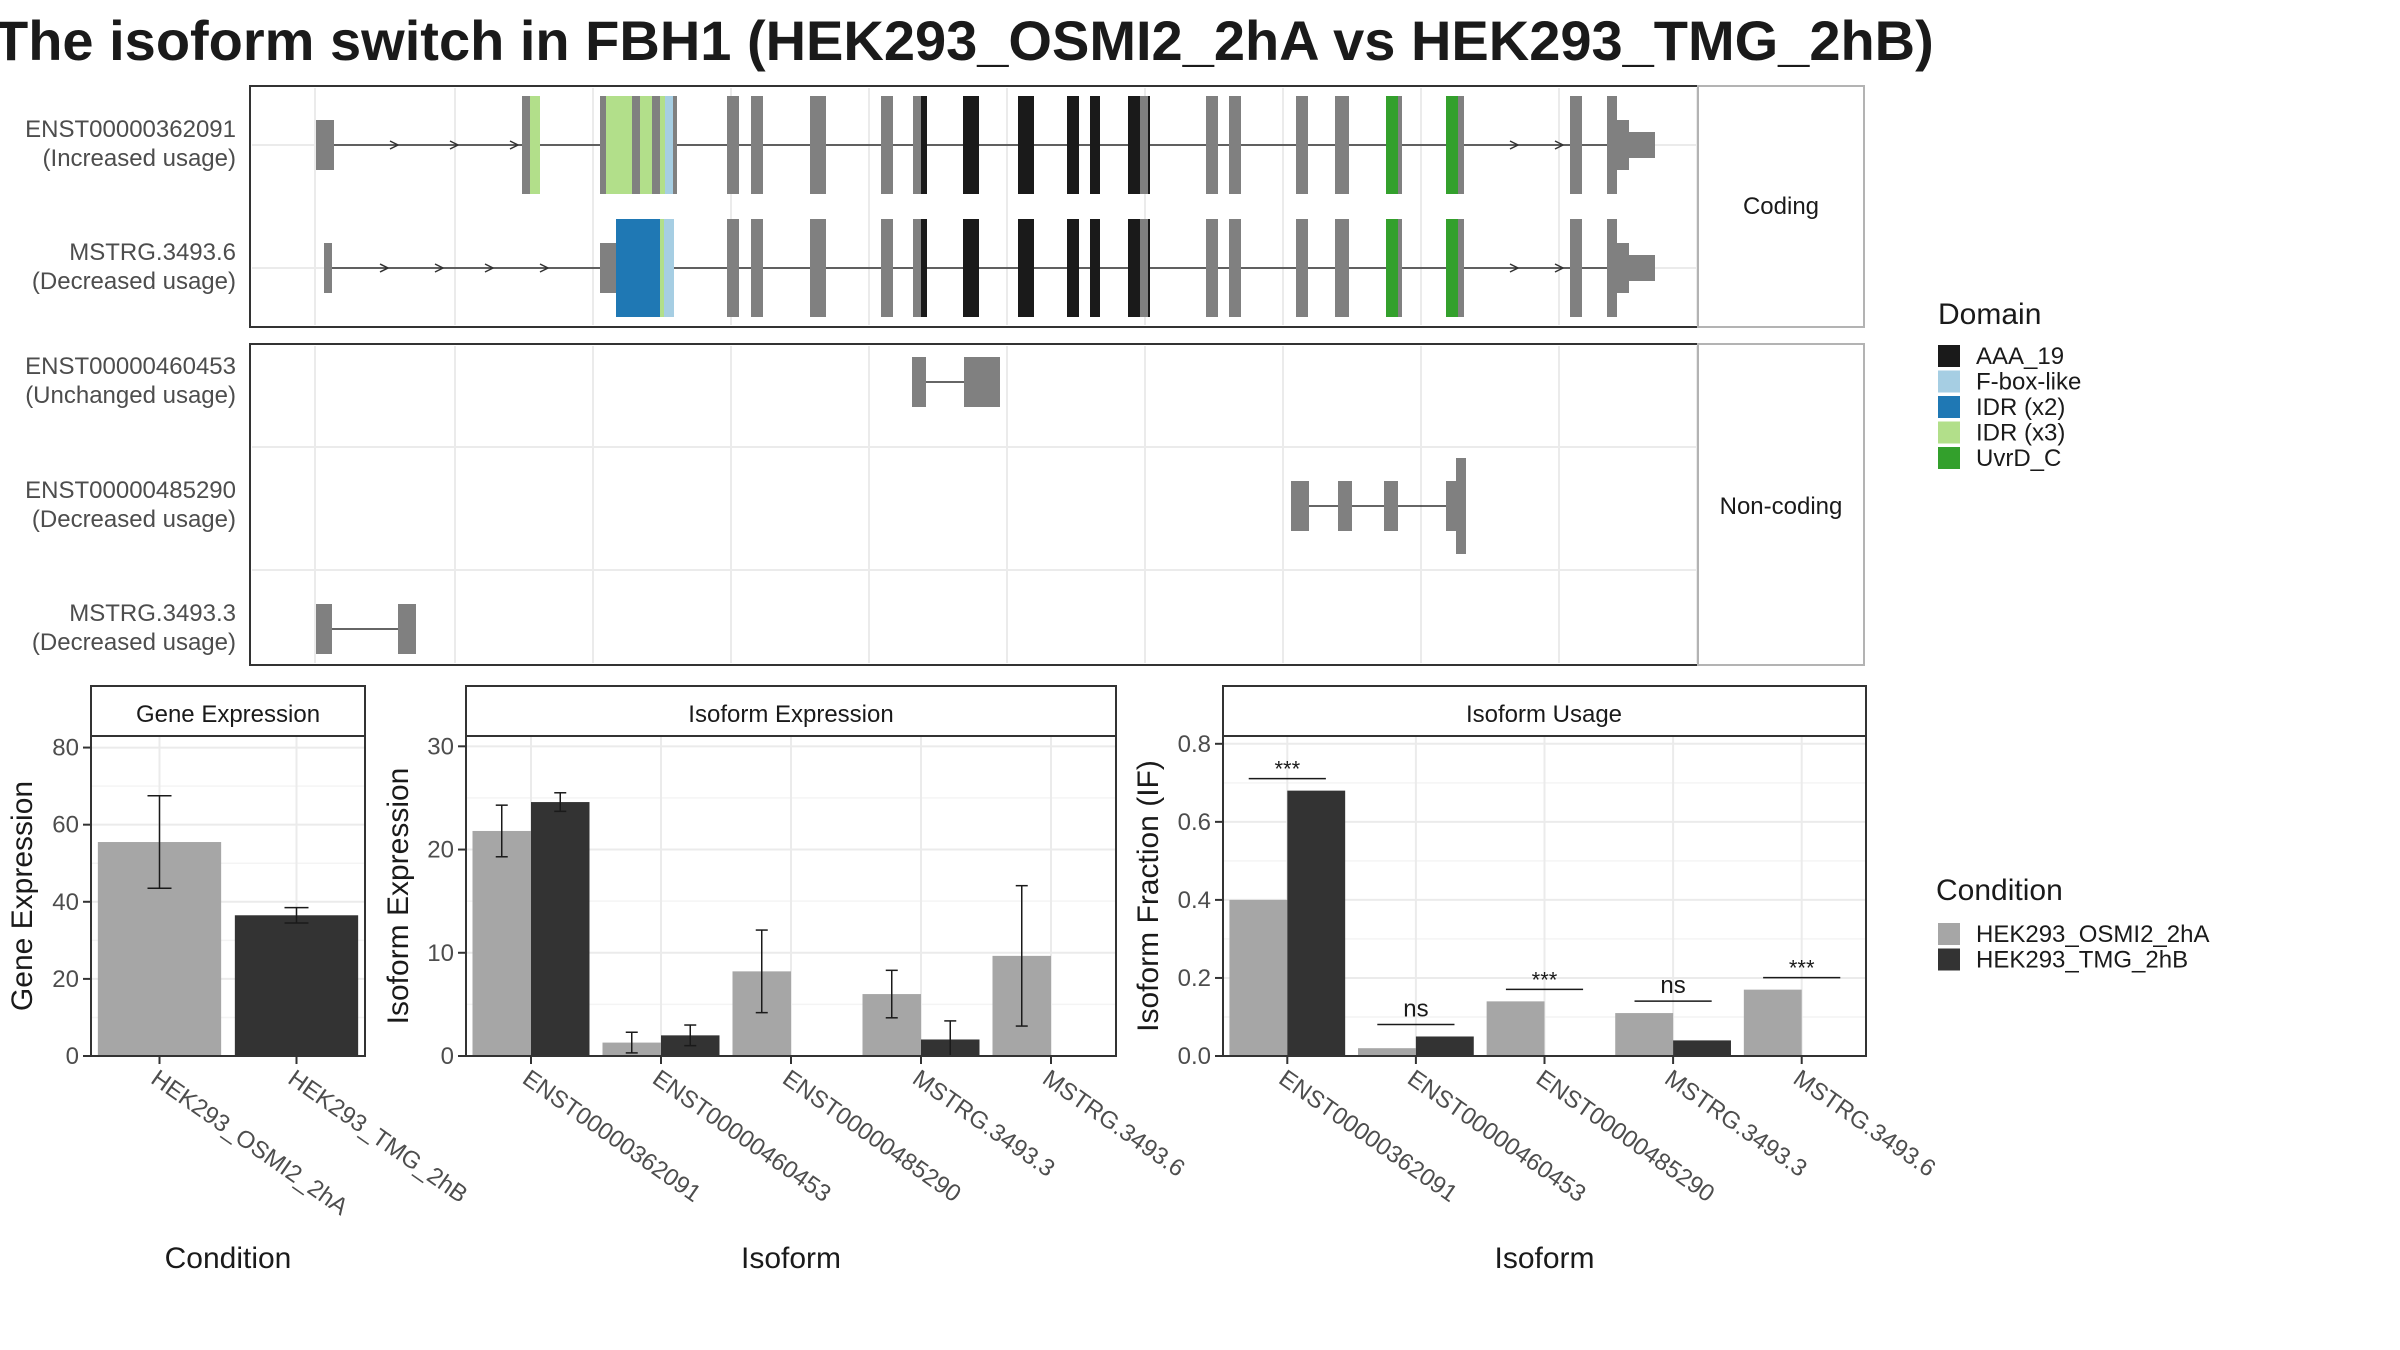  Describe the element at coordinates (1194, 1056) in the screenshot. I see `y-tick-label: 0.0` at that location.